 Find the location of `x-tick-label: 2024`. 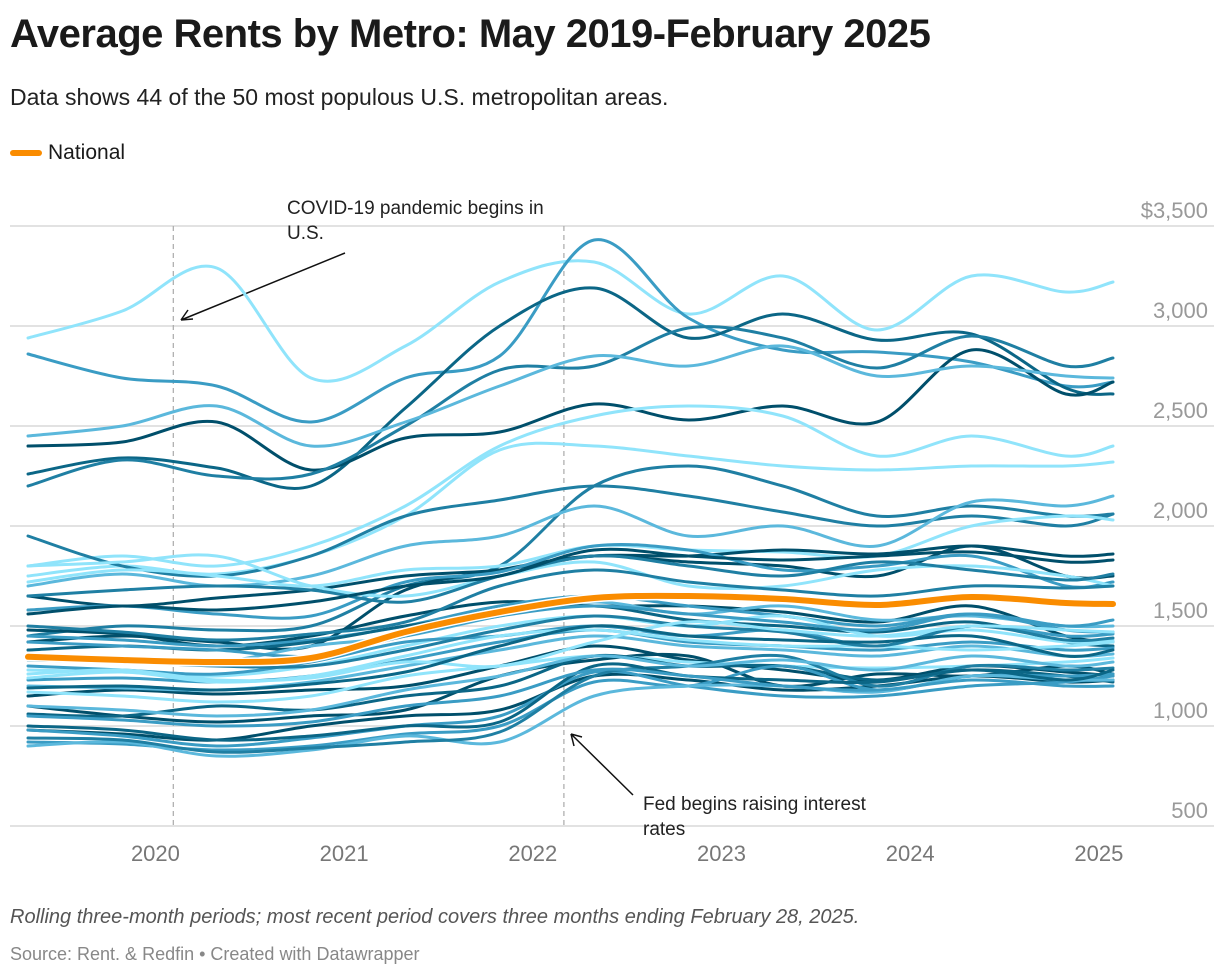

x-tick-label: 2024 is located at coordinates (910, 853).